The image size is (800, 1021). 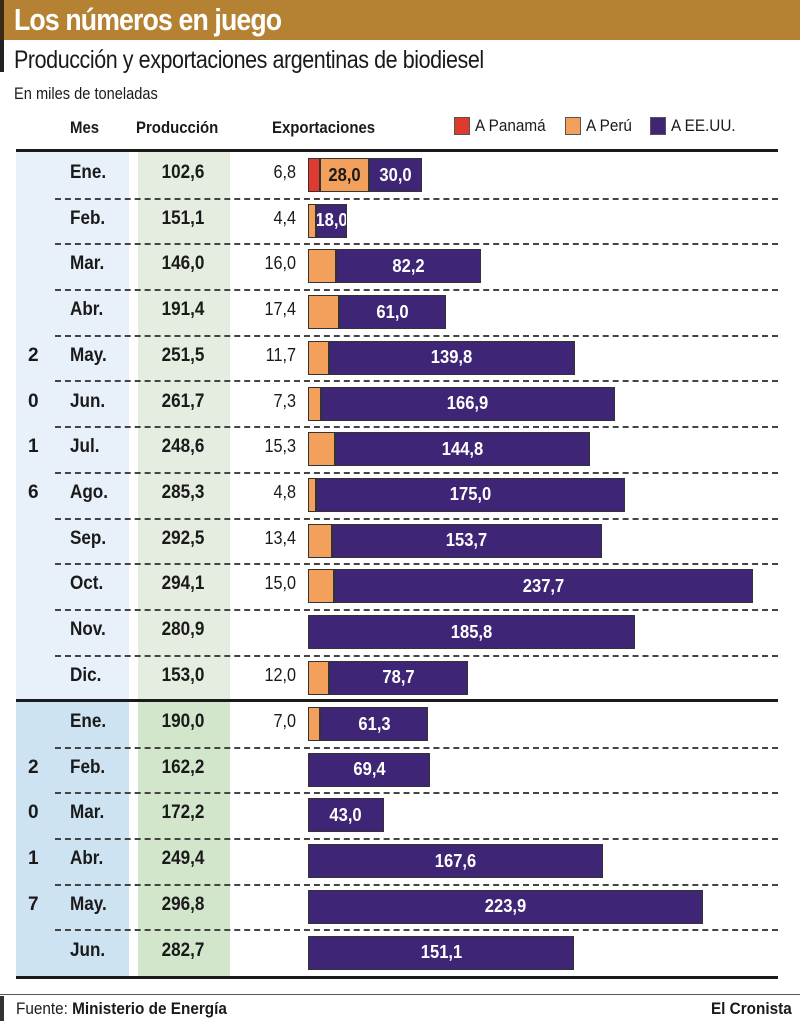 What do you see at coordinates (408, 265) in the screenshot?
I see `bar-segment-usa-label: 82,2` at bounding box center [408, 265].